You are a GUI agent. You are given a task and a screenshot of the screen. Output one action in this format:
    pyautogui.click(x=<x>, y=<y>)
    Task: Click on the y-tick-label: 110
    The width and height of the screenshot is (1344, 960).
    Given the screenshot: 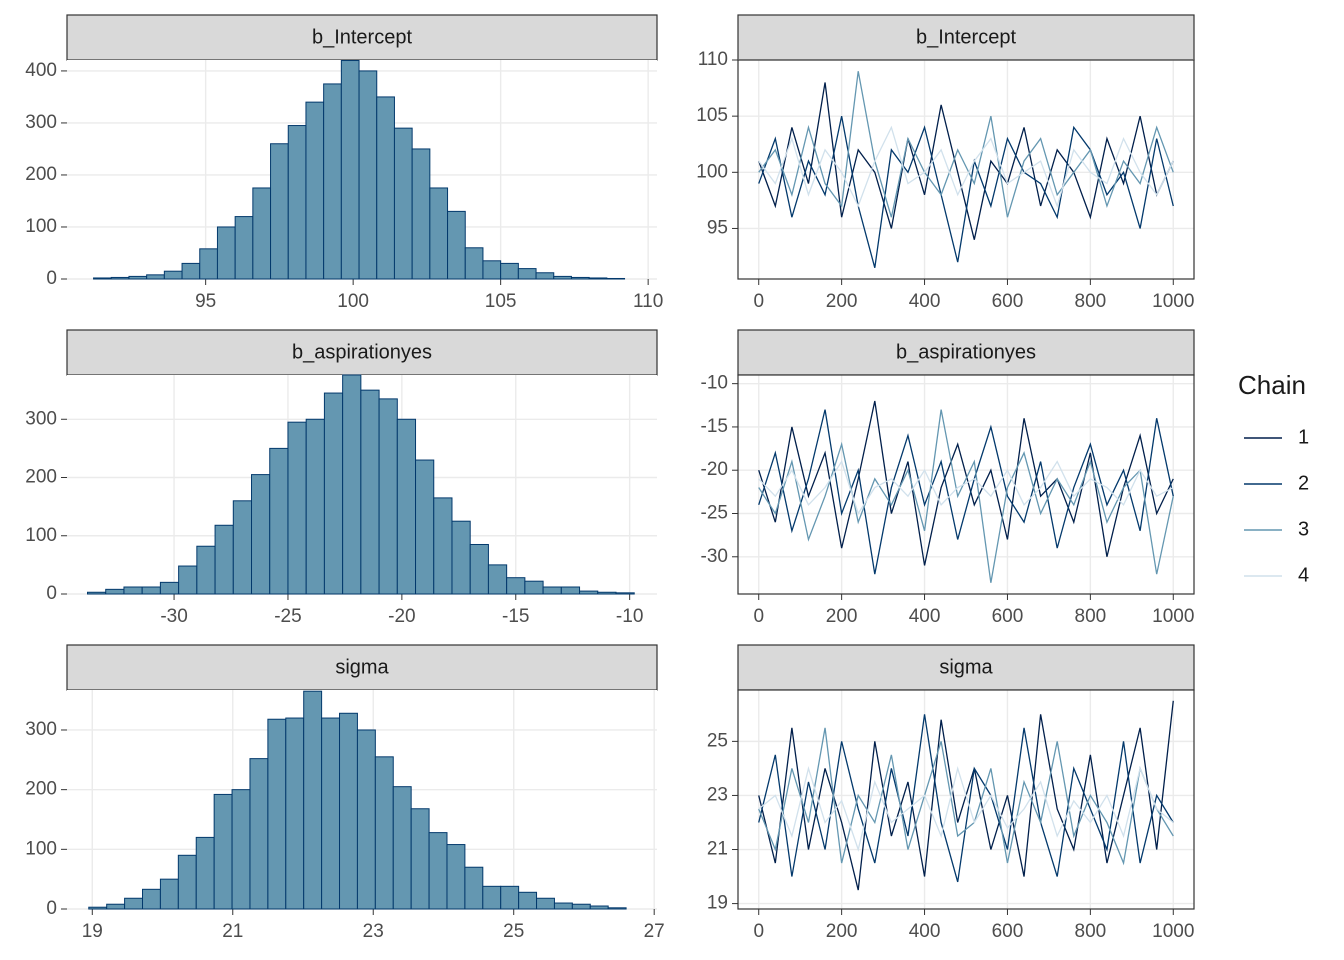 What is the action you would take?
    pyautogui.click(x=713, y=59)
    